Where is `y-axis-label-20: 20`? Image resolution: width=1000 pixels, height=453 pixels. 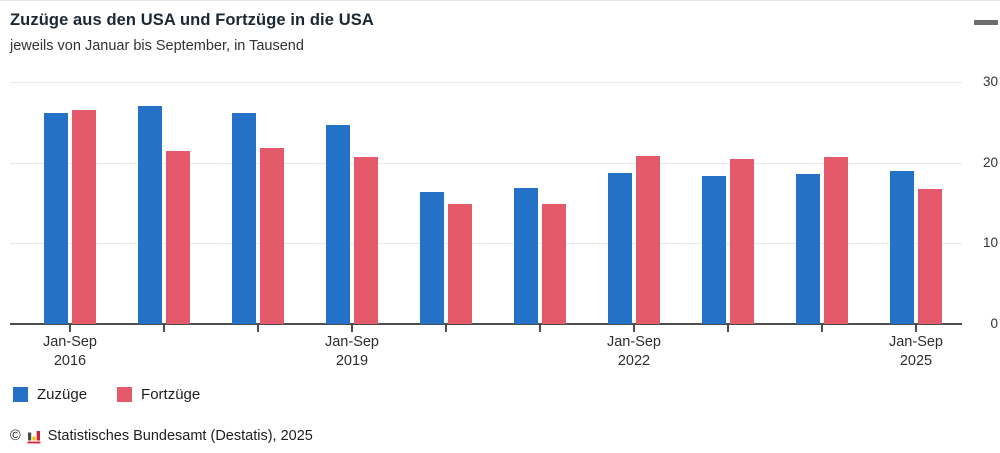
y-axis-label-20: 20 is located at coordinates (990, 162).